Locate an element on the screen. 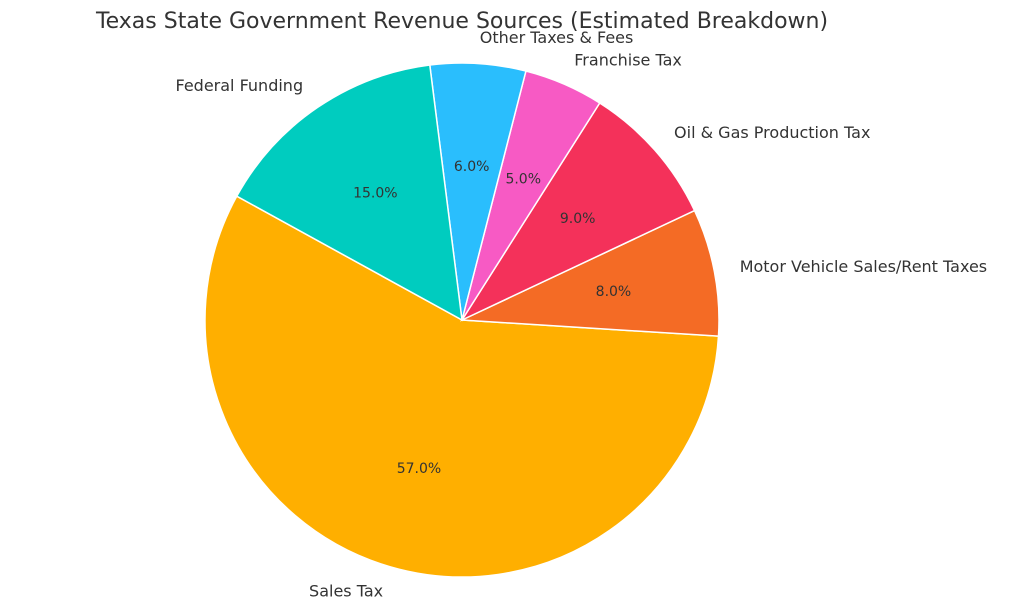 This screenshot has height=614, width=1024. slice-percent-label: 6.0% is located at coordinates (472, 167).